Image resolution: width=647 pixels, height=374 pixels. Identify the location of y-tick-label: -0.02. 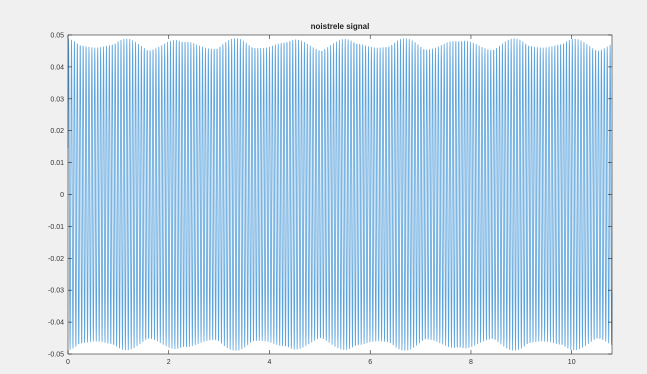
(56, 259).